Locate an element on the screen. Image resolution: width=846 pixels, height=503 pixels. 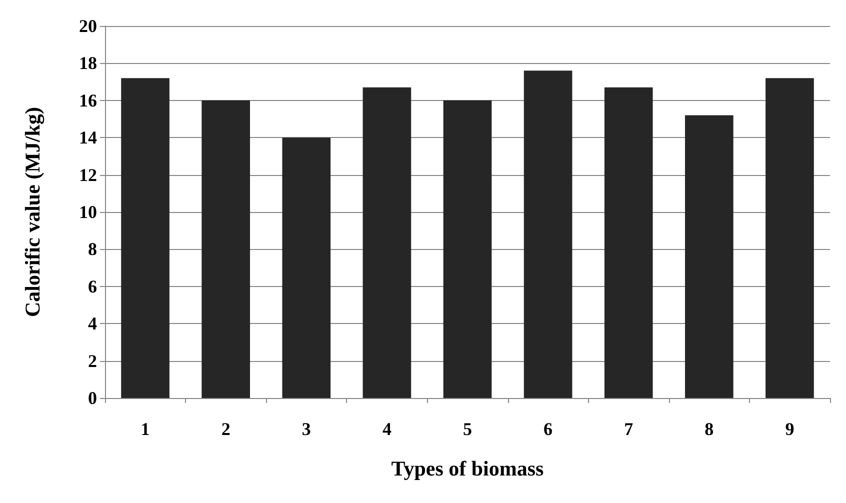
y-axis-title: Calorific value (MJ/kg) is located at coordinates (32, 212).